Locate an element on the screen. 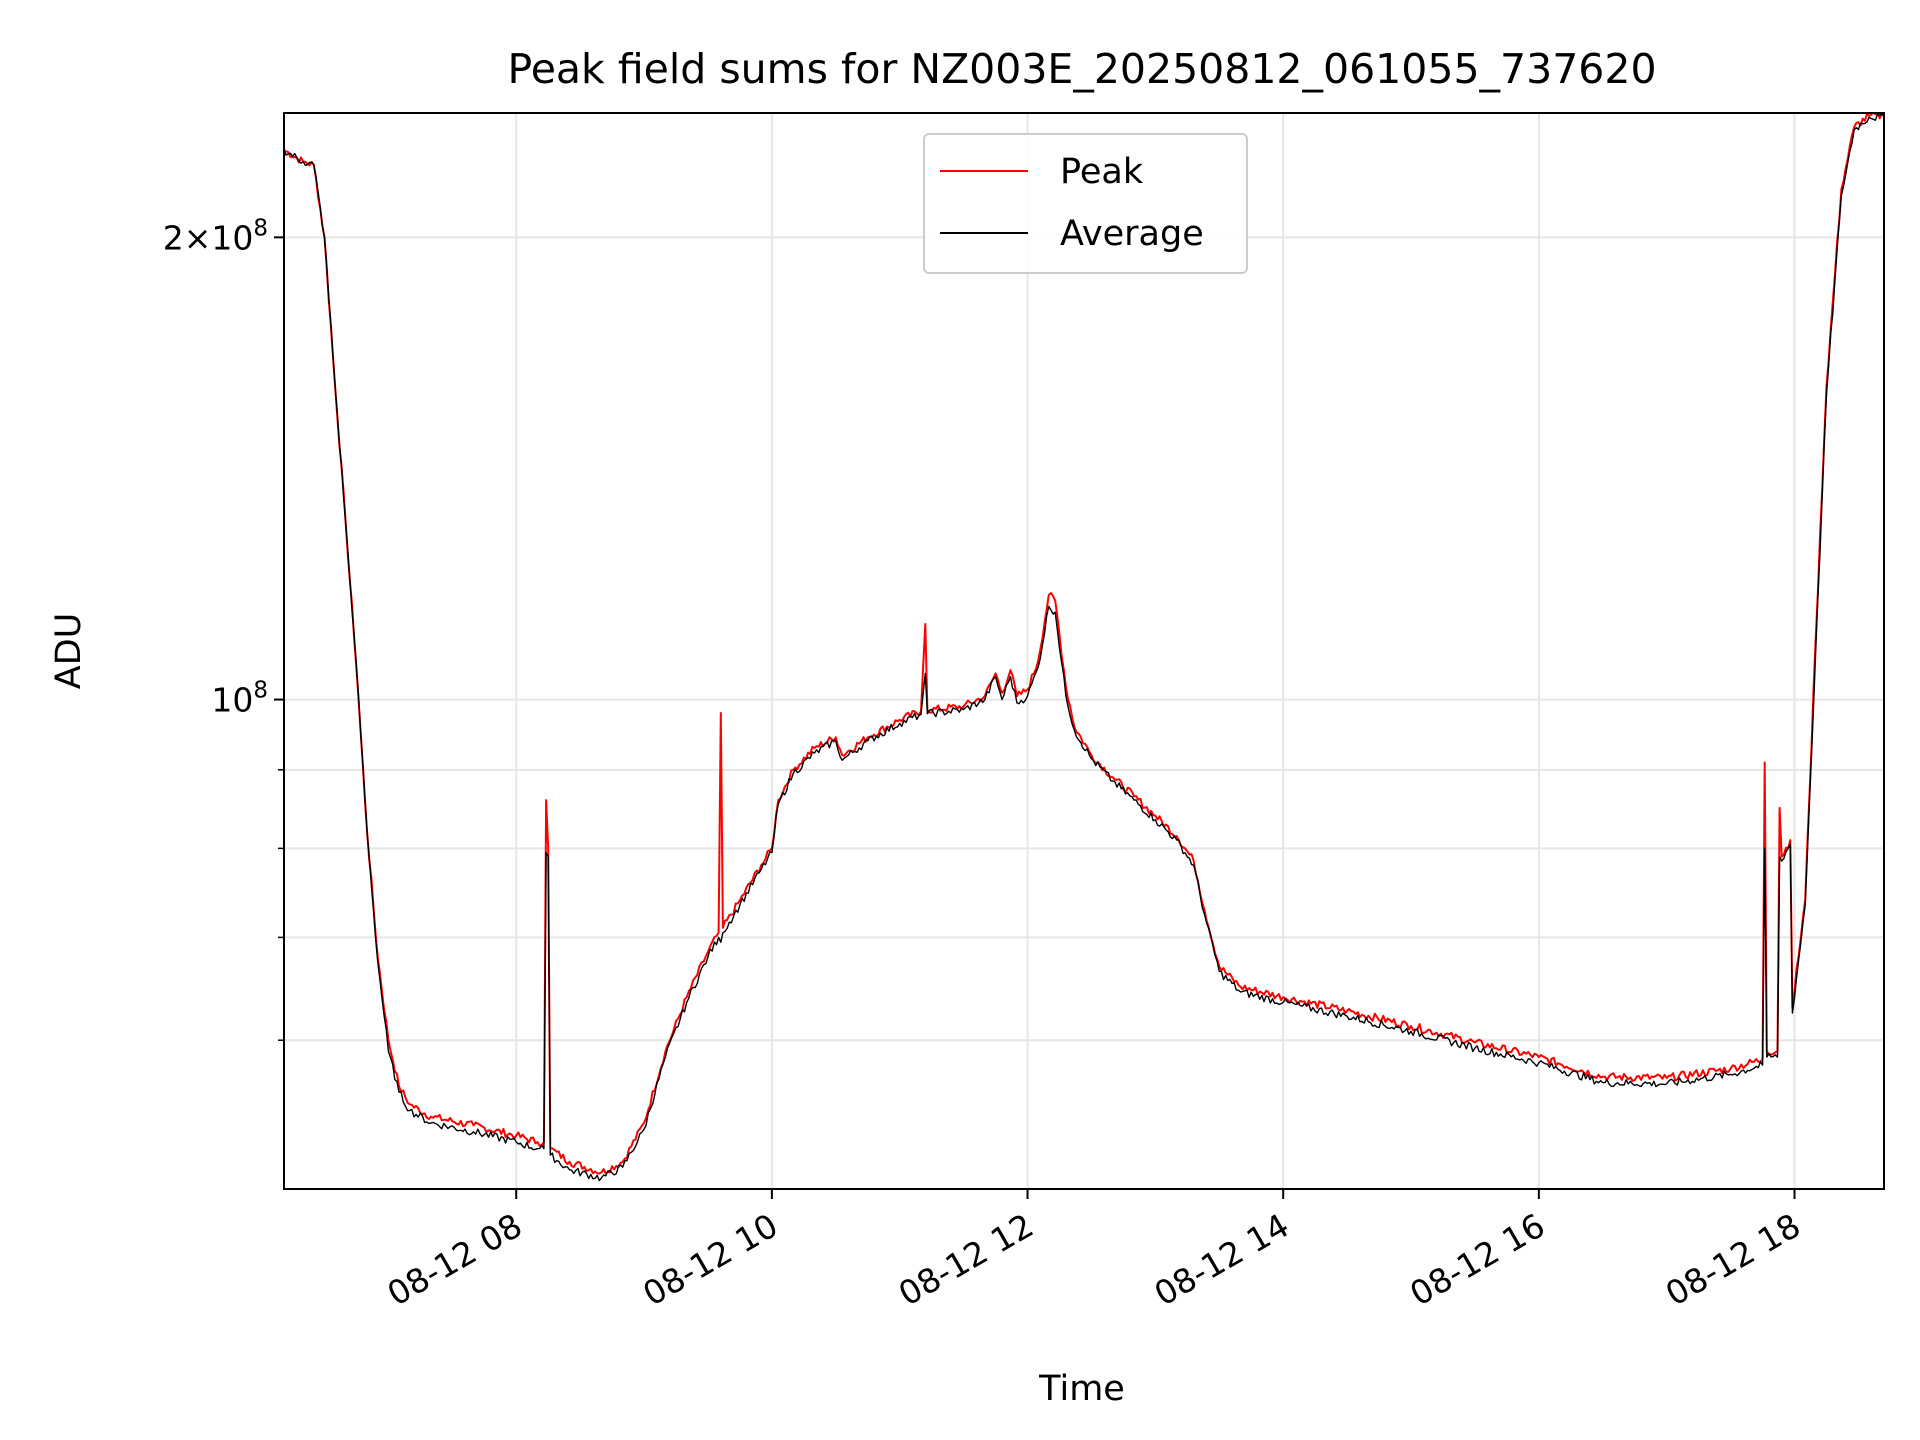  legend: Peak Average is located at coordinates (1085, 203).